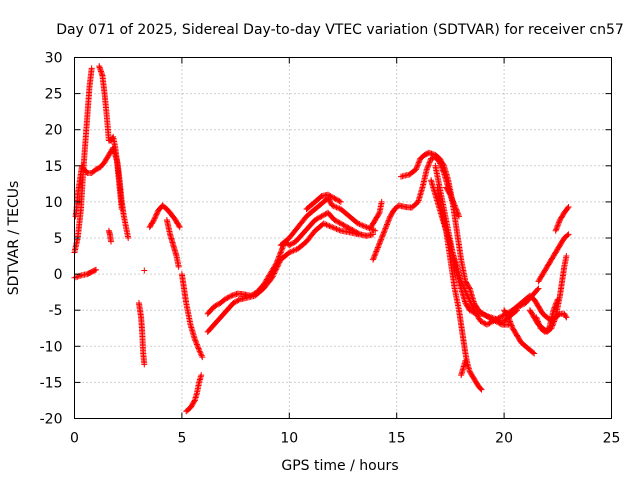 The image size is (640, 480). What do you see at coordinates (14, 238) in the screenshot?
I see `y-axis-label: SDTVAR / TECUs` at bounding box center [14, 238].